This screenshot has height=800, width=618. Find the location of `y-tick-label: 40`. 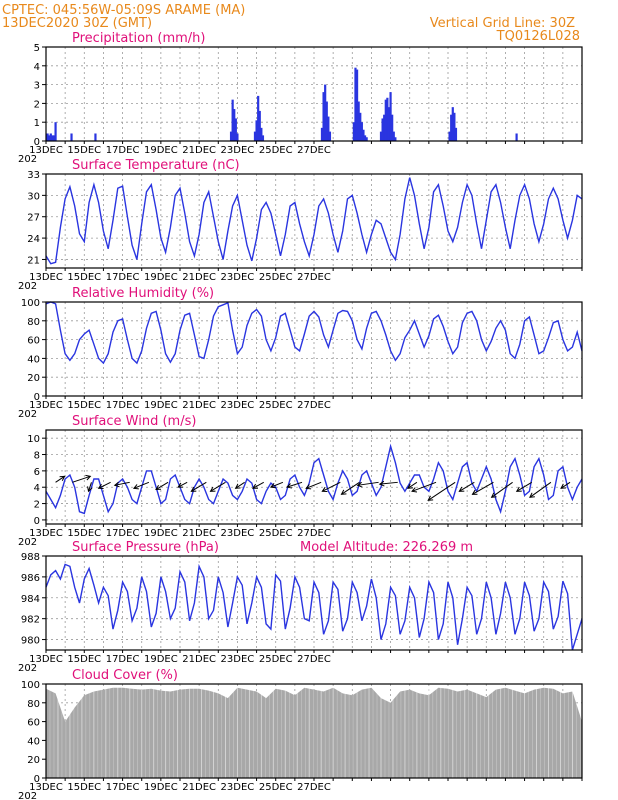

y-tick-label: 40 is located at coordinates (33, 741).